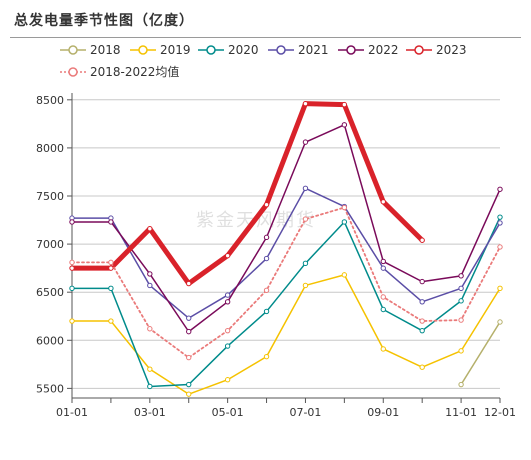 This screenshot has height=460, width=531. Describe the element at coordinates (175, 50) in the screenshot. I see `legend-label-2019: 2019` at that location.